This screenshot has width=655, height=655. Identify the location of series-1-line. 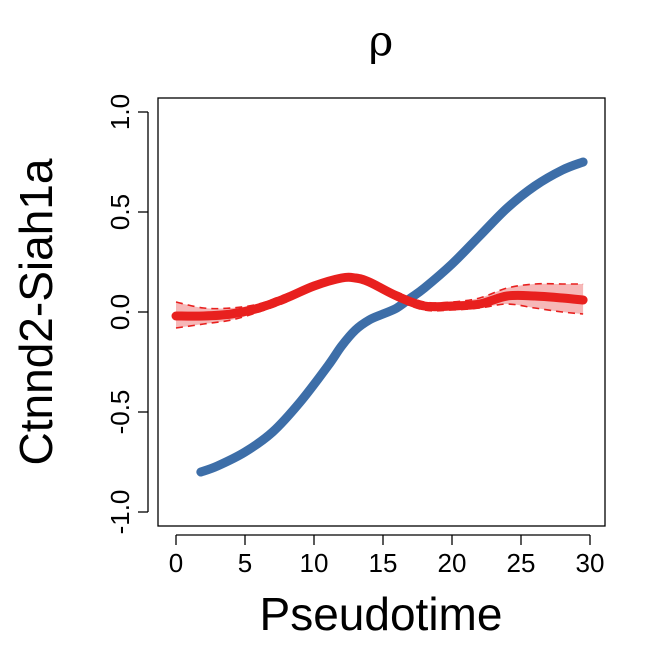
(379, 296).